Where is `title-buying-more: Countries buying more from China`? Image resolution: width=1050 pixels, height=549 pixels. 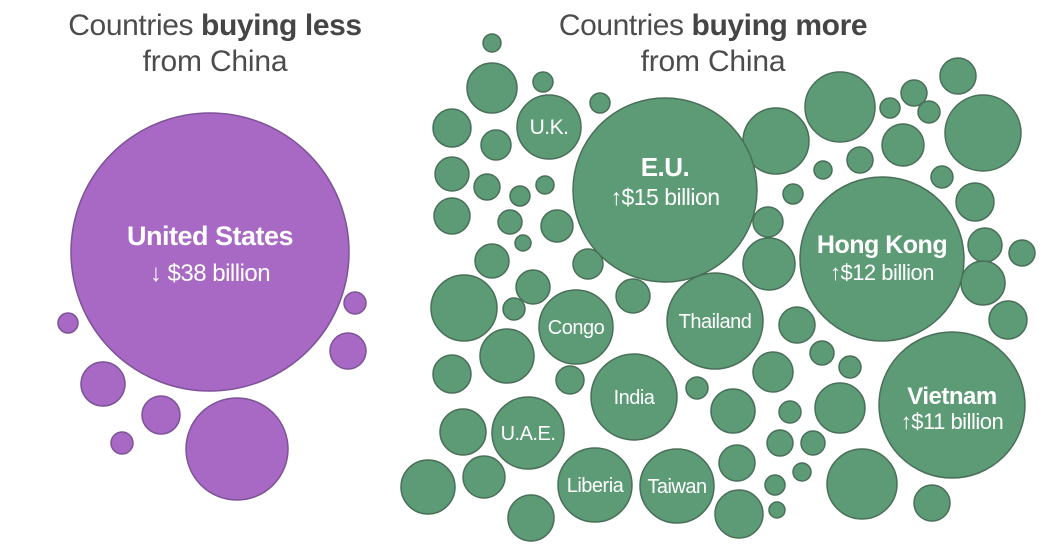 title-buying-more: Countries buying more from China is located at coordinates (713, 44).